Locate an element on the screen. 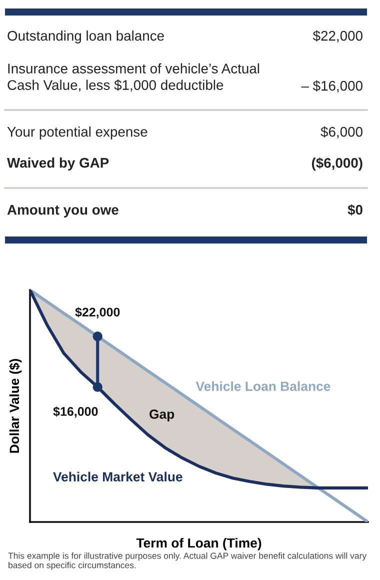  text: Insurance assessment of vehicle’s Actual Cash Value, less $1,000 deductible is located at coordinates (134, 77).